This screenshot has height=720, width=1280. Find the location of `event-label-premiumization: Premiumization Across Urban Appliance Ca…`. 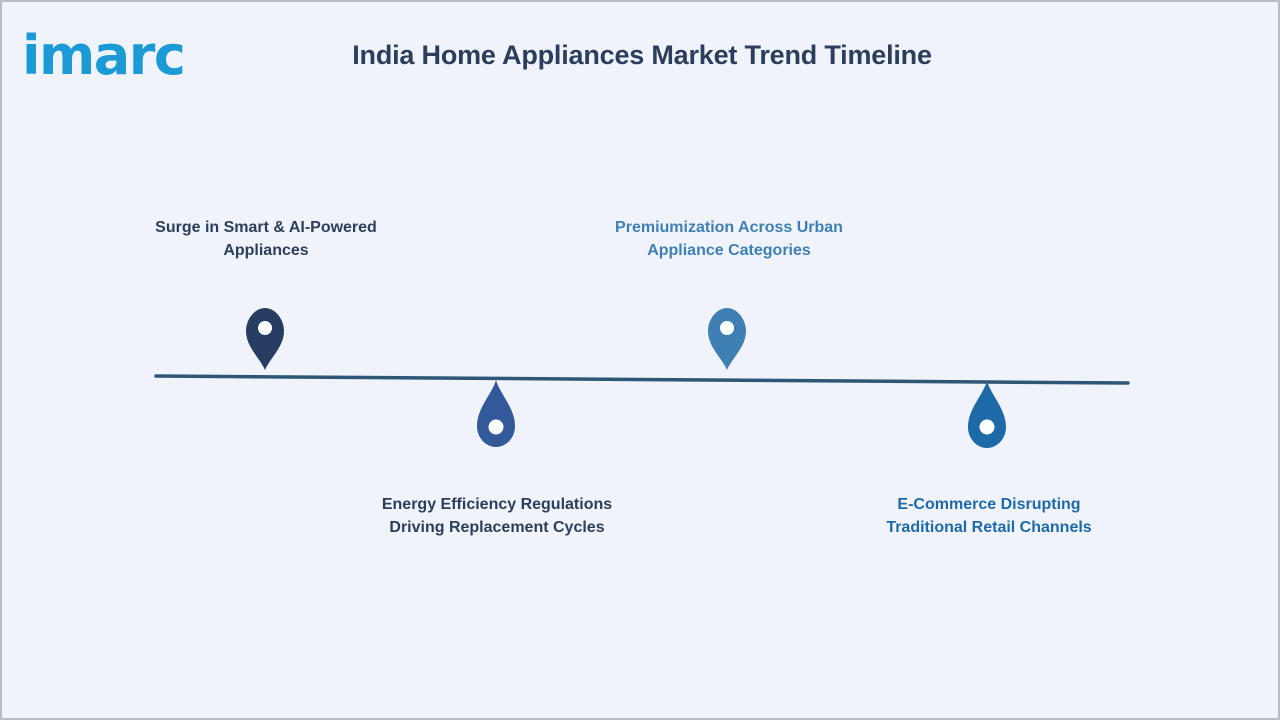

event-label-premiumization: Premiumization Across Urban Appliance Ca… is located at coordinates (729, 239).